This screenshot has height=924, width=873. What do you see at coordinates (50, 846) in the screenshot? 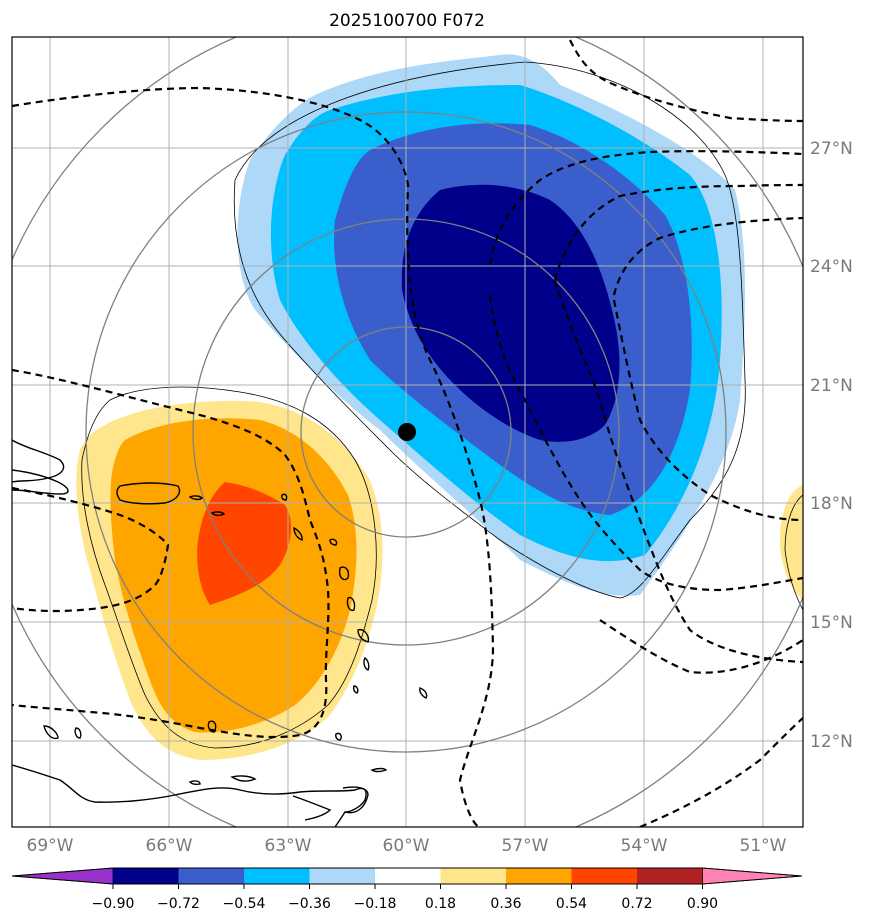
I see `lon-tick-69w: 69°W` at bounding box center [50, 846].